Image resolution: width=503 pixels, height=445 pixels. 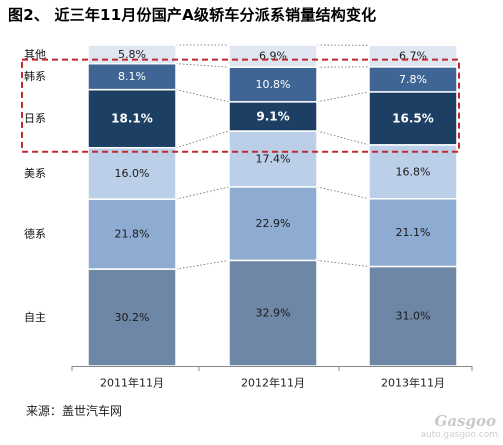 I want to click on data-label: 10.8%, so click(x=273, y=84).